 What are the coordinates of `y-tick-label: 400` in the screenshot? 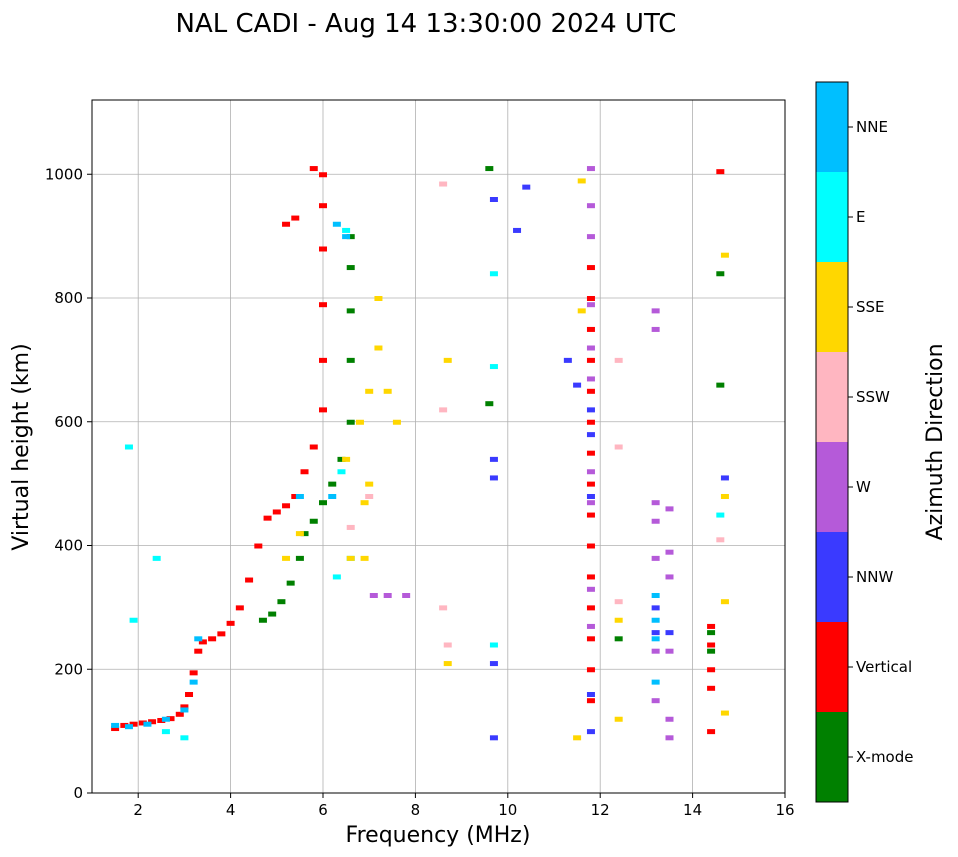 It's located at (68, 546).